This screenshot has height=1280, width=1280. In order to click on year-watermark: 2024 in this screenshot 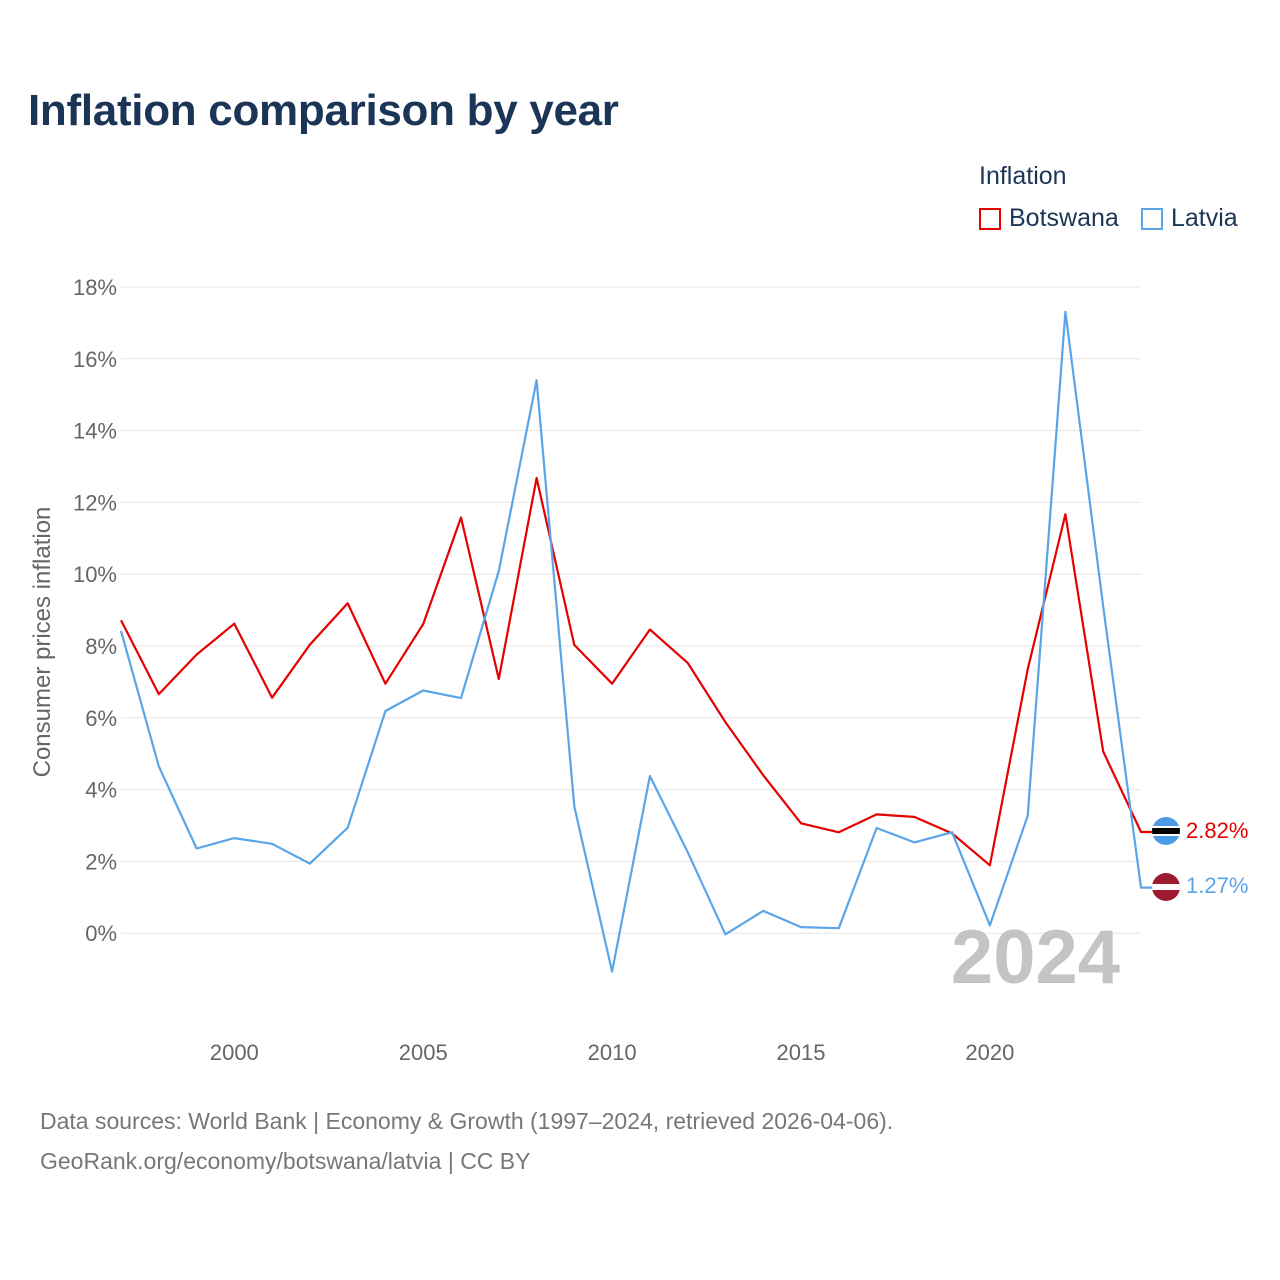, I will do `click(1035, 957)`.